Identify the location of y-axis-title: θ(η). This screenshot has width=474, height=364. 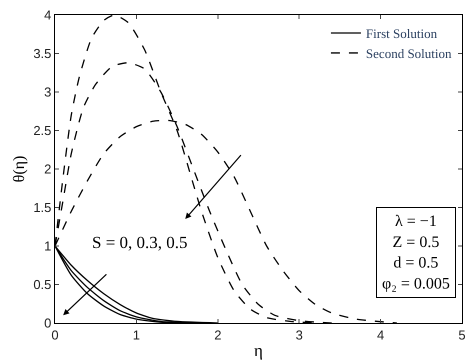
(19, 169).